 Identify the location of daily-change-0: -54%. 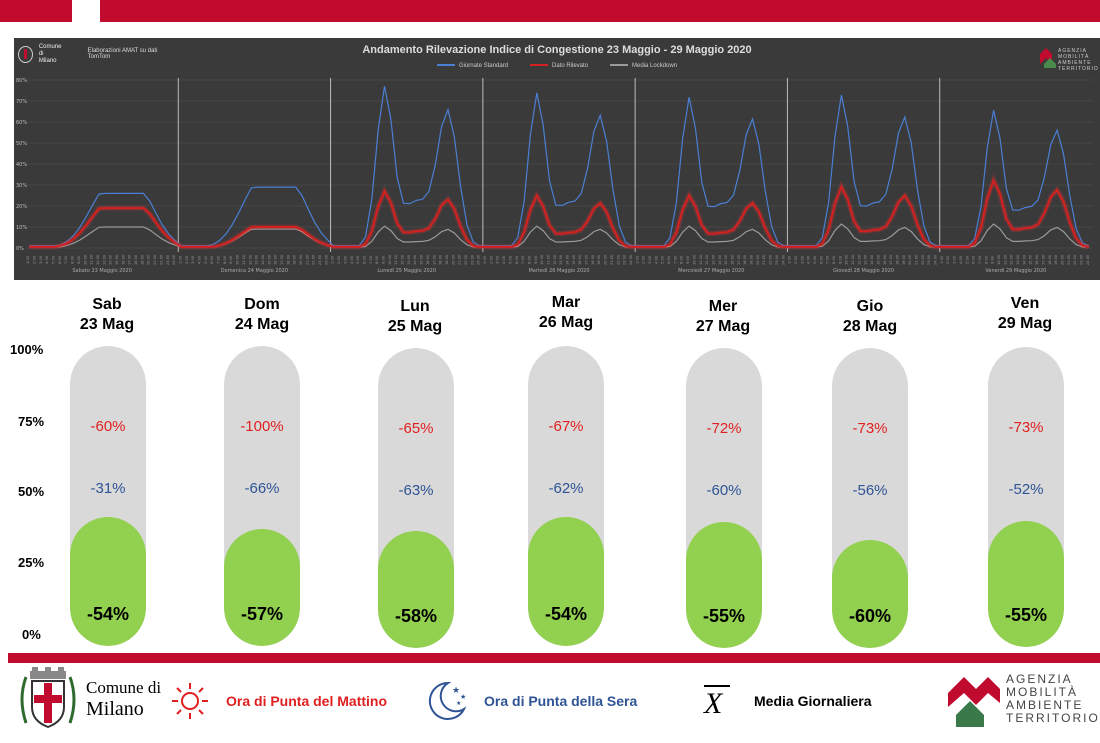
(108, 614).